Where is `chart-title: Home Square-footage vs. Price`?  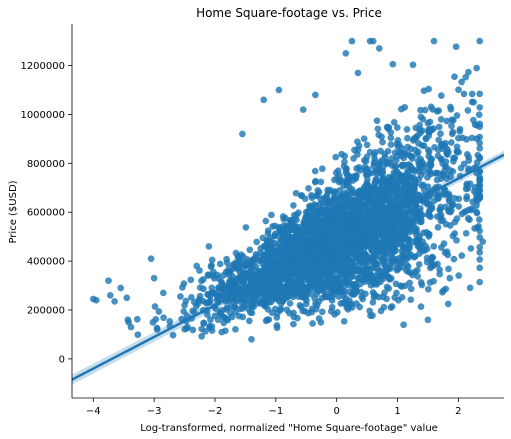 chart-title: Home Square-footage vs. Price is located at coordinates (289, 13).